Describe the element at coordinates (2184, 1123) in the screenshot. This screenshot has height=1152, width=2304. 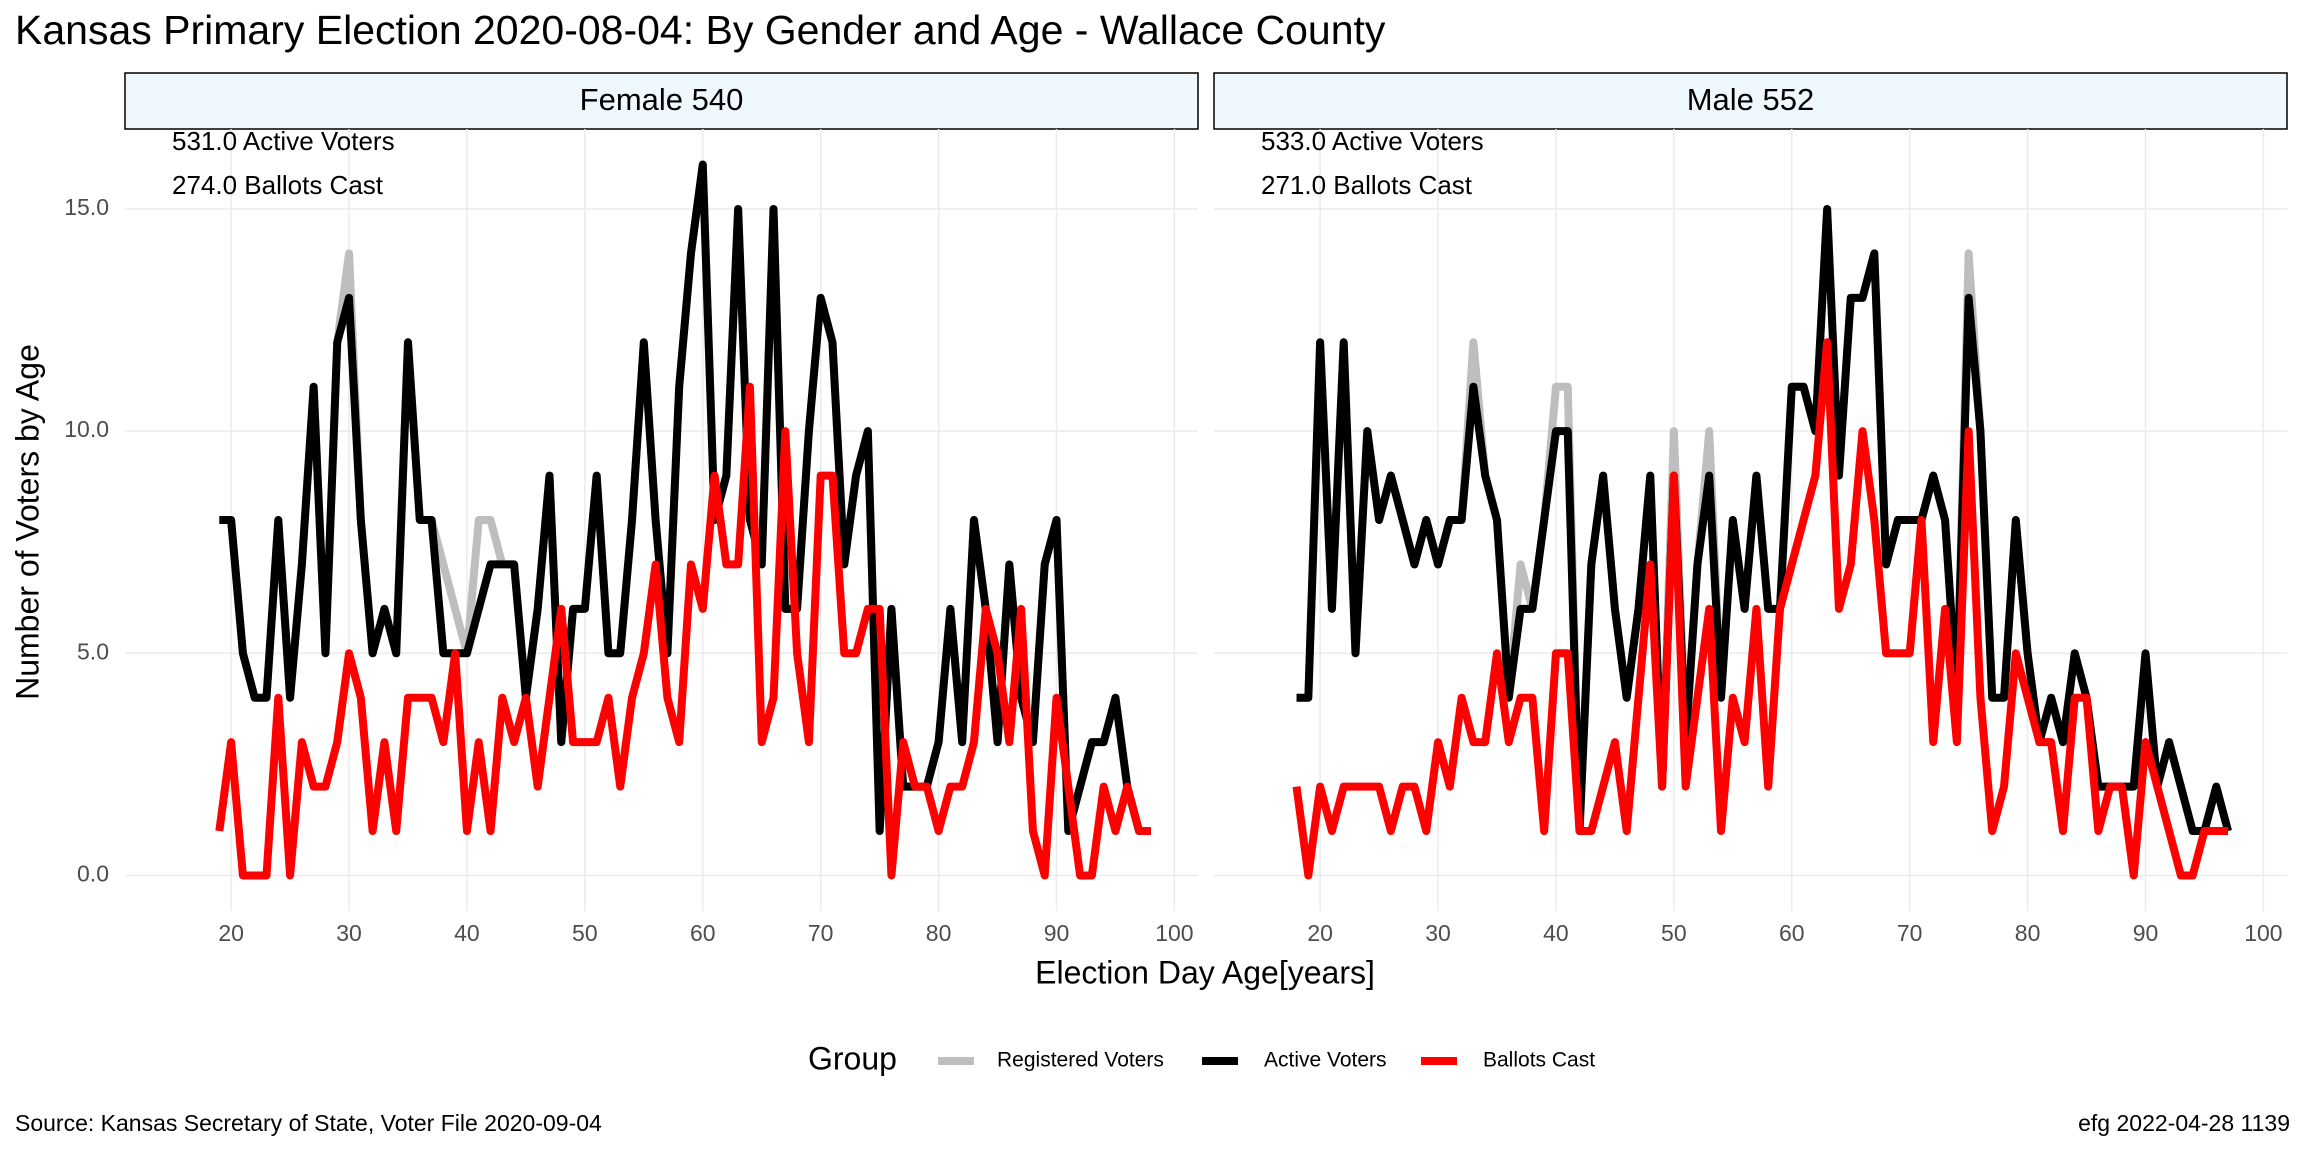
I see `credit-note: efg 2022-04-28 1139` at that location.